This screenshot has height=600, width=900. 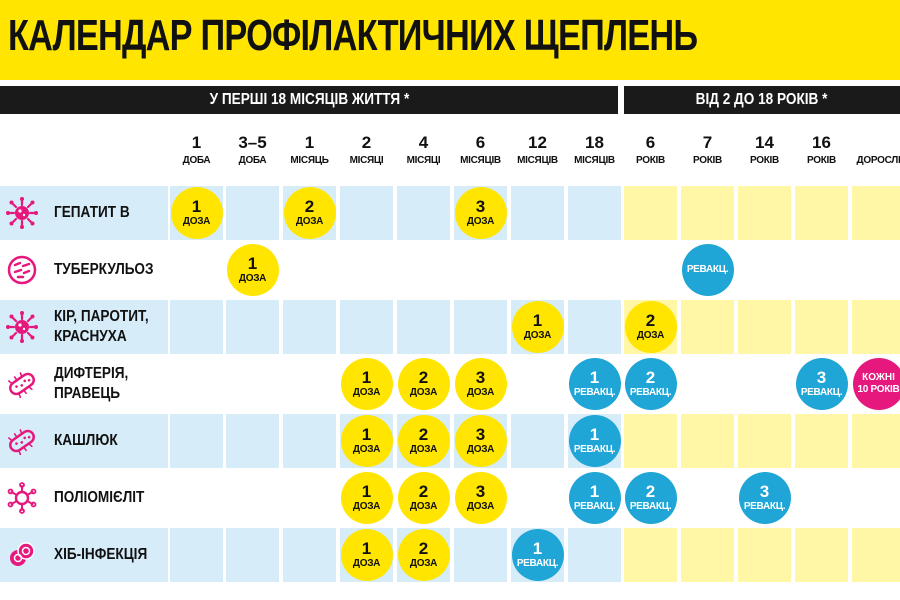 I want to click on band-2-to-18-years: ВІД 2 ДО 18 РОКІВ *, so click(x=762, y=100).